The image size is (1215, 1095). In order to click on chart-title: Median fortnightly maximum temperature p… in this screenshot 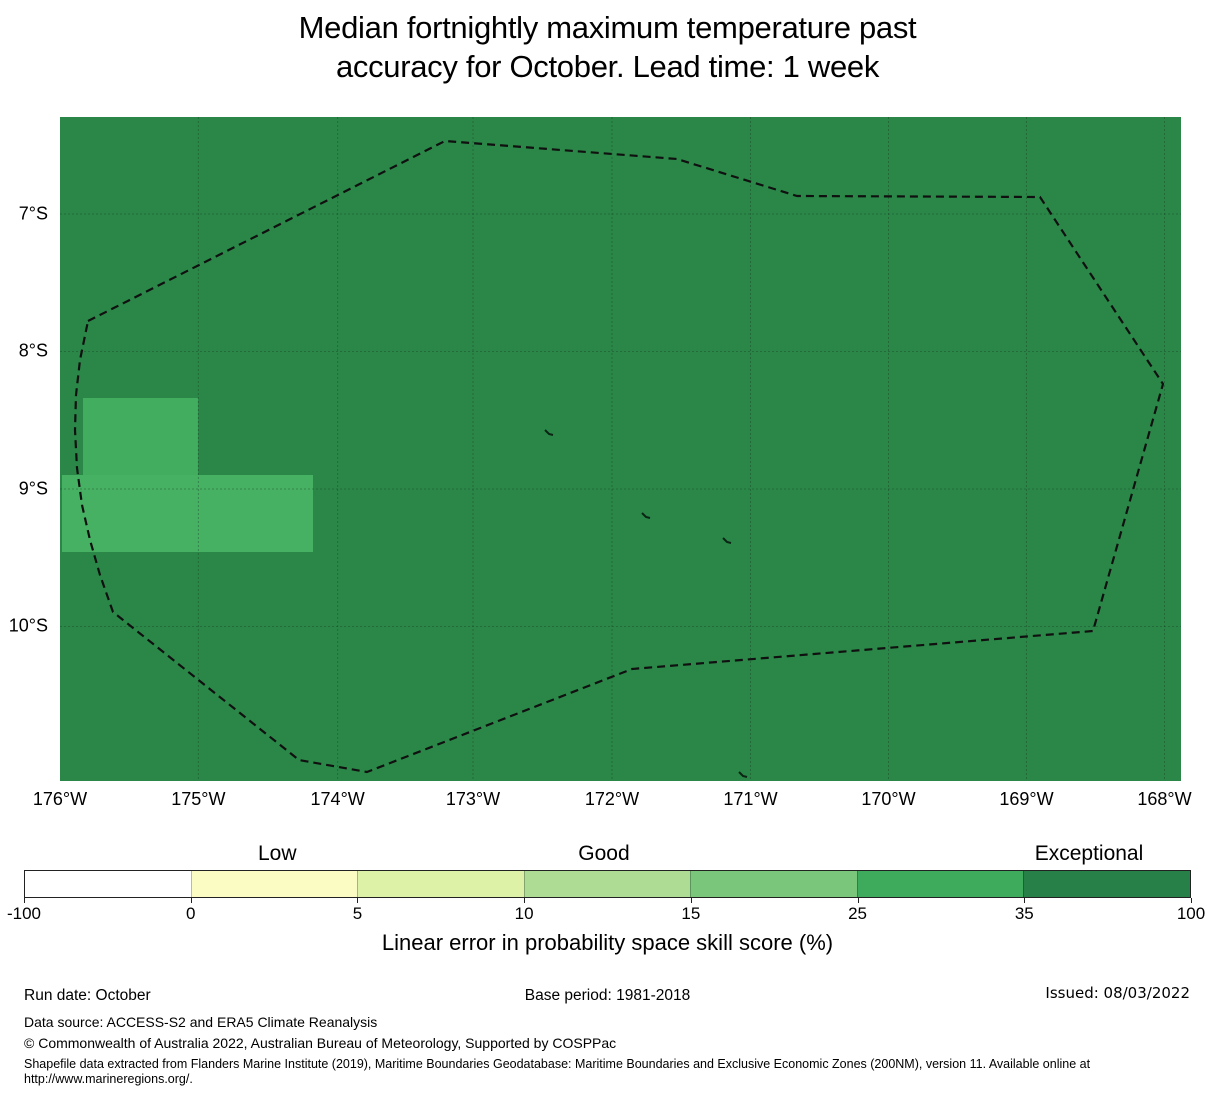, I will do `click(607, 47)`.